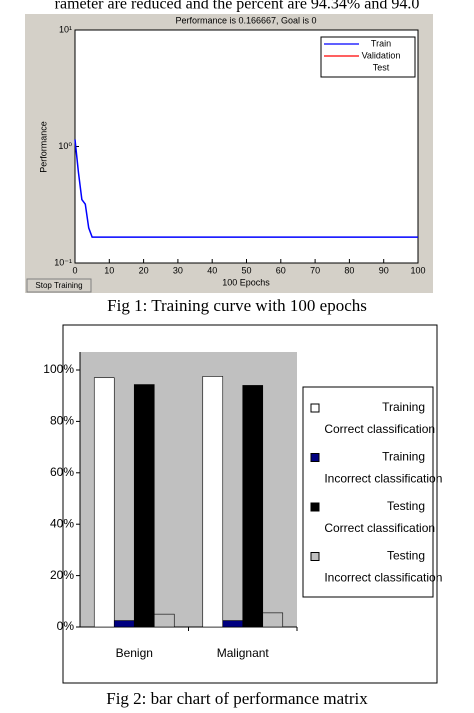 The width and height of the screenshot is (474, 713). Describe the element at coordinates (134, 653) in the screenshot. I see `x-tick-label: Benign` at that location.